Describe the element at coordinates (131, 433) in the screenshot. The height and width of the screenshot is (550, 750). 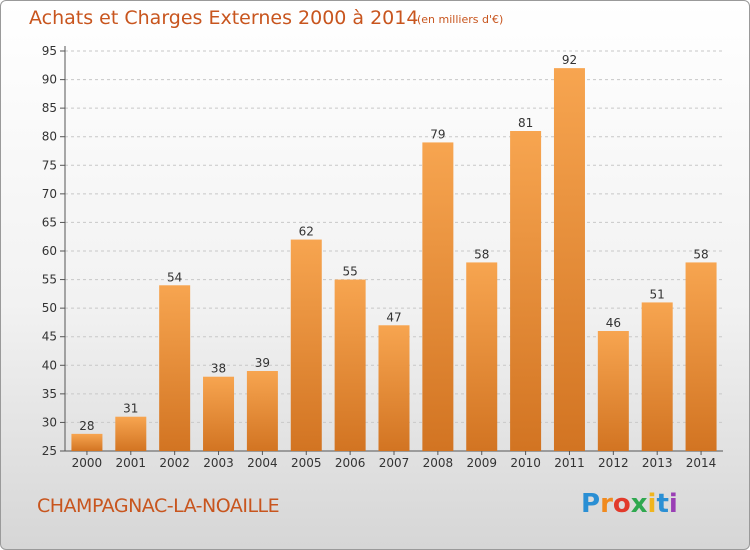
I see `bar-2001` at that location.